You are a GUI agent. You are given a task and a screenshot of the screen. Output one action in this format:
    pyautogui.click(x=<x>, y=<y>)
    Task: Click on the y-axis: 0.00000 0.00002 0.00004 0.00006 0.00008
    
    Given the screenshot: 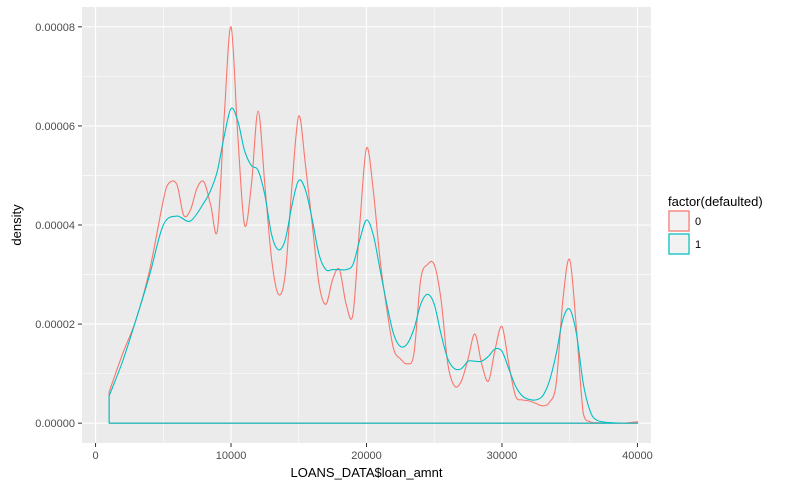 What is the action you would take?
    pyautogui.click(x=58, y=226)
    